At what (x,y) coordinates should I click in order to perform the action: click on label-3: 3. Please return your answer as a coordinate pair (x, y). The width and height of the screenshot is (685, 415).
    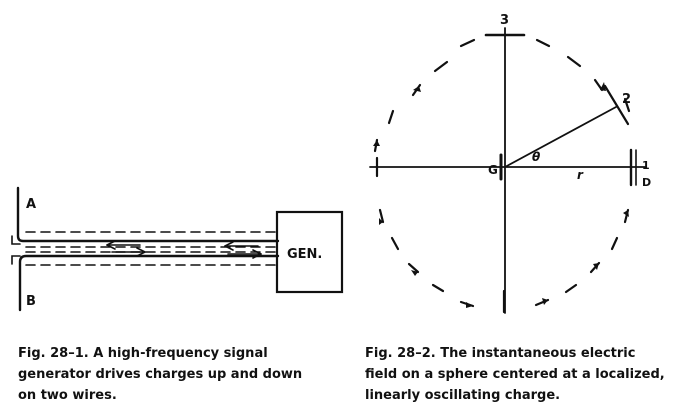
    Looking at the image, I should click on (504, 20).